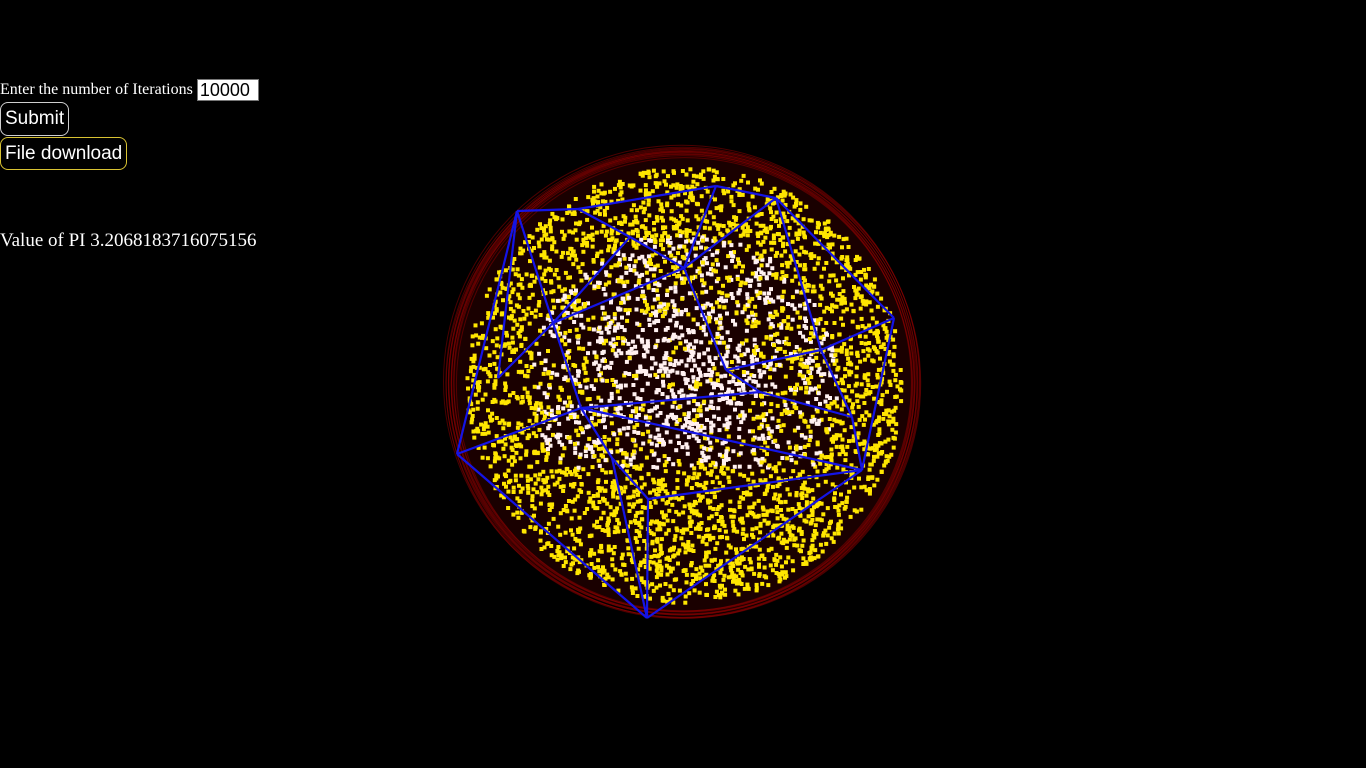  I want to click on file-download-button: File download, so click(64, 153).